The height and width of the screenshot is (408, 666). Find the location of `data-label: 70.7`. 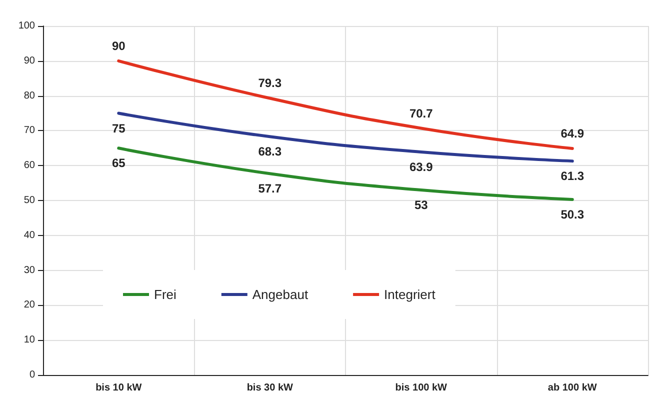

data-label: 70.7 is located at coordinates (421, 113).